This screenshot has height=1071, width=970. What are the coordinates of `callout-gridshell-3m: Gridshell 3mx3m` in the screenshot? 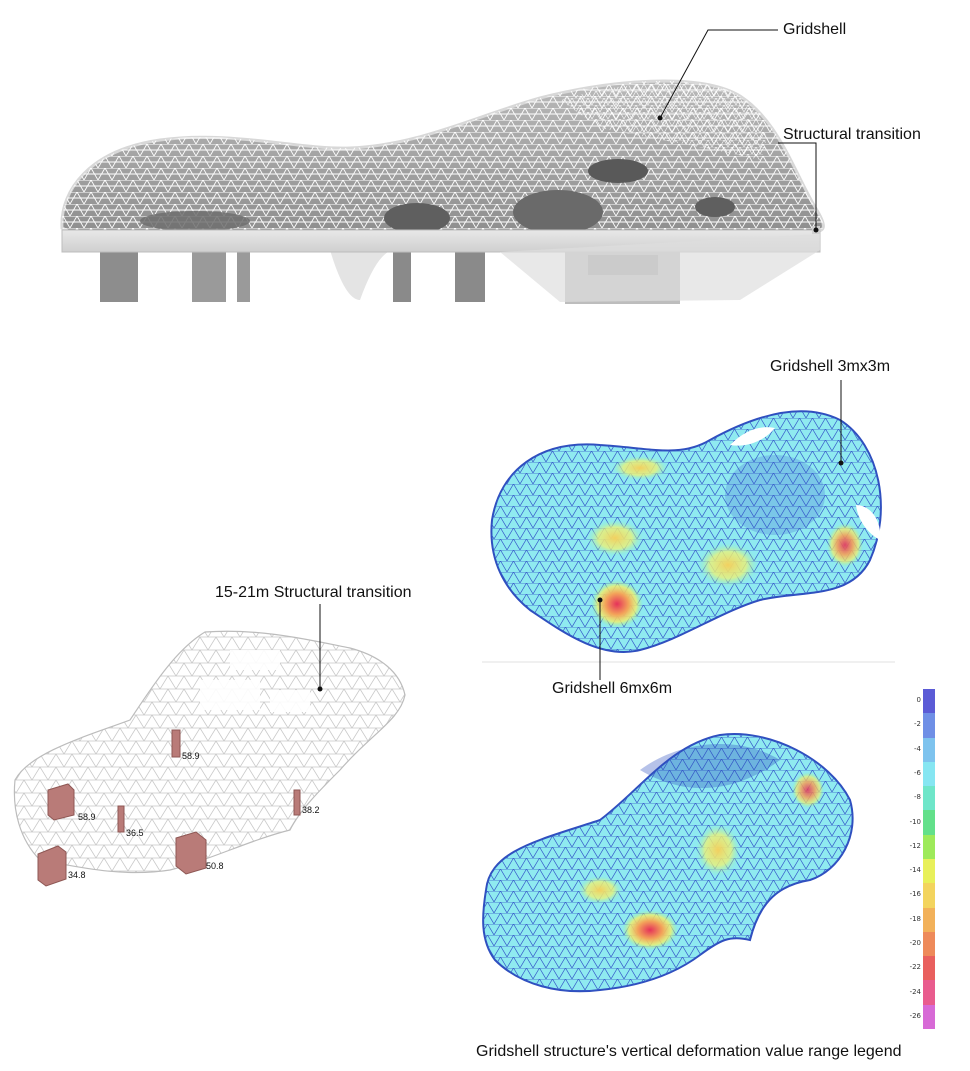 It's located at (830, 366).